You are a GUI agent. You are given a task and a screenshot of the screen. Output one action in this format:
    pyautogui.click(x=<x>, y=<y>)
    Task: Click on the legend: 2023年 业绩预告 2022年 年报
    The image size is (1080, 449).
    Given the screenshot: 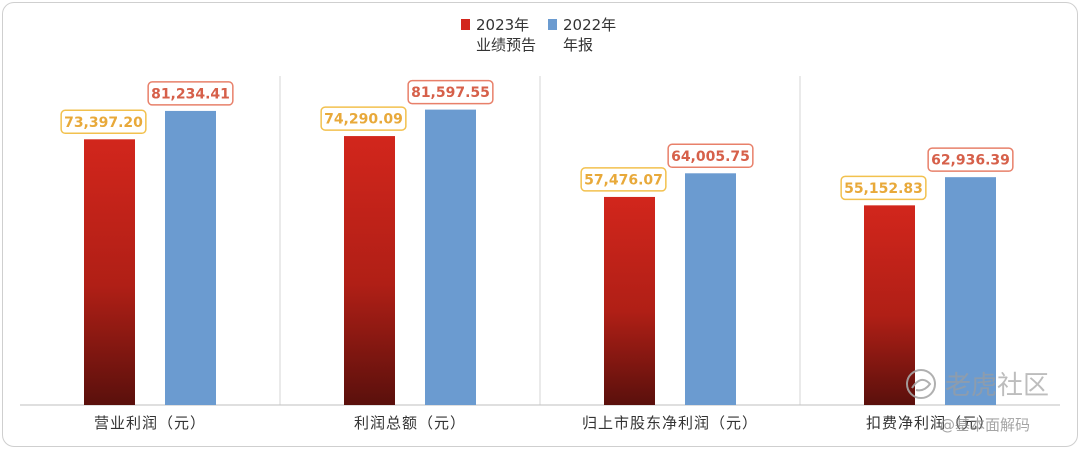 What is the action you would take?
    pyautogui.click(x=538, y=35)
    